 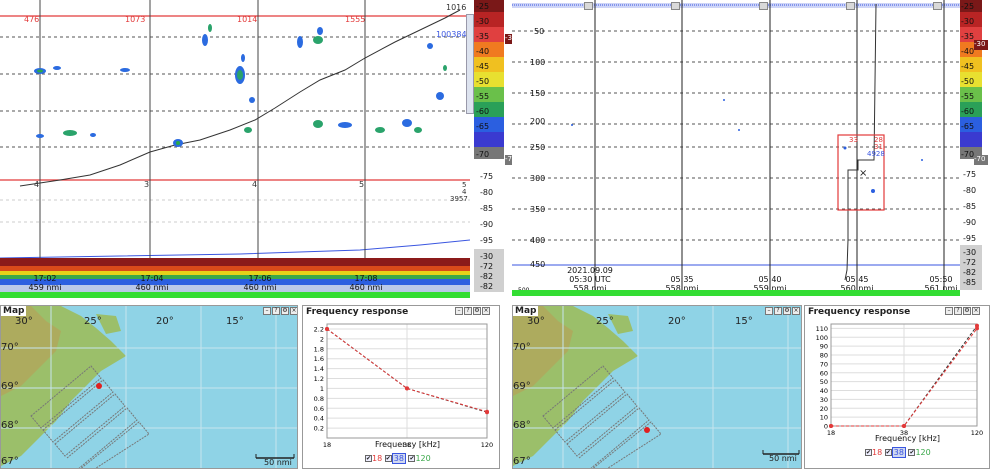 I want to click on left-progress-bar, so click(x=235, y=295).